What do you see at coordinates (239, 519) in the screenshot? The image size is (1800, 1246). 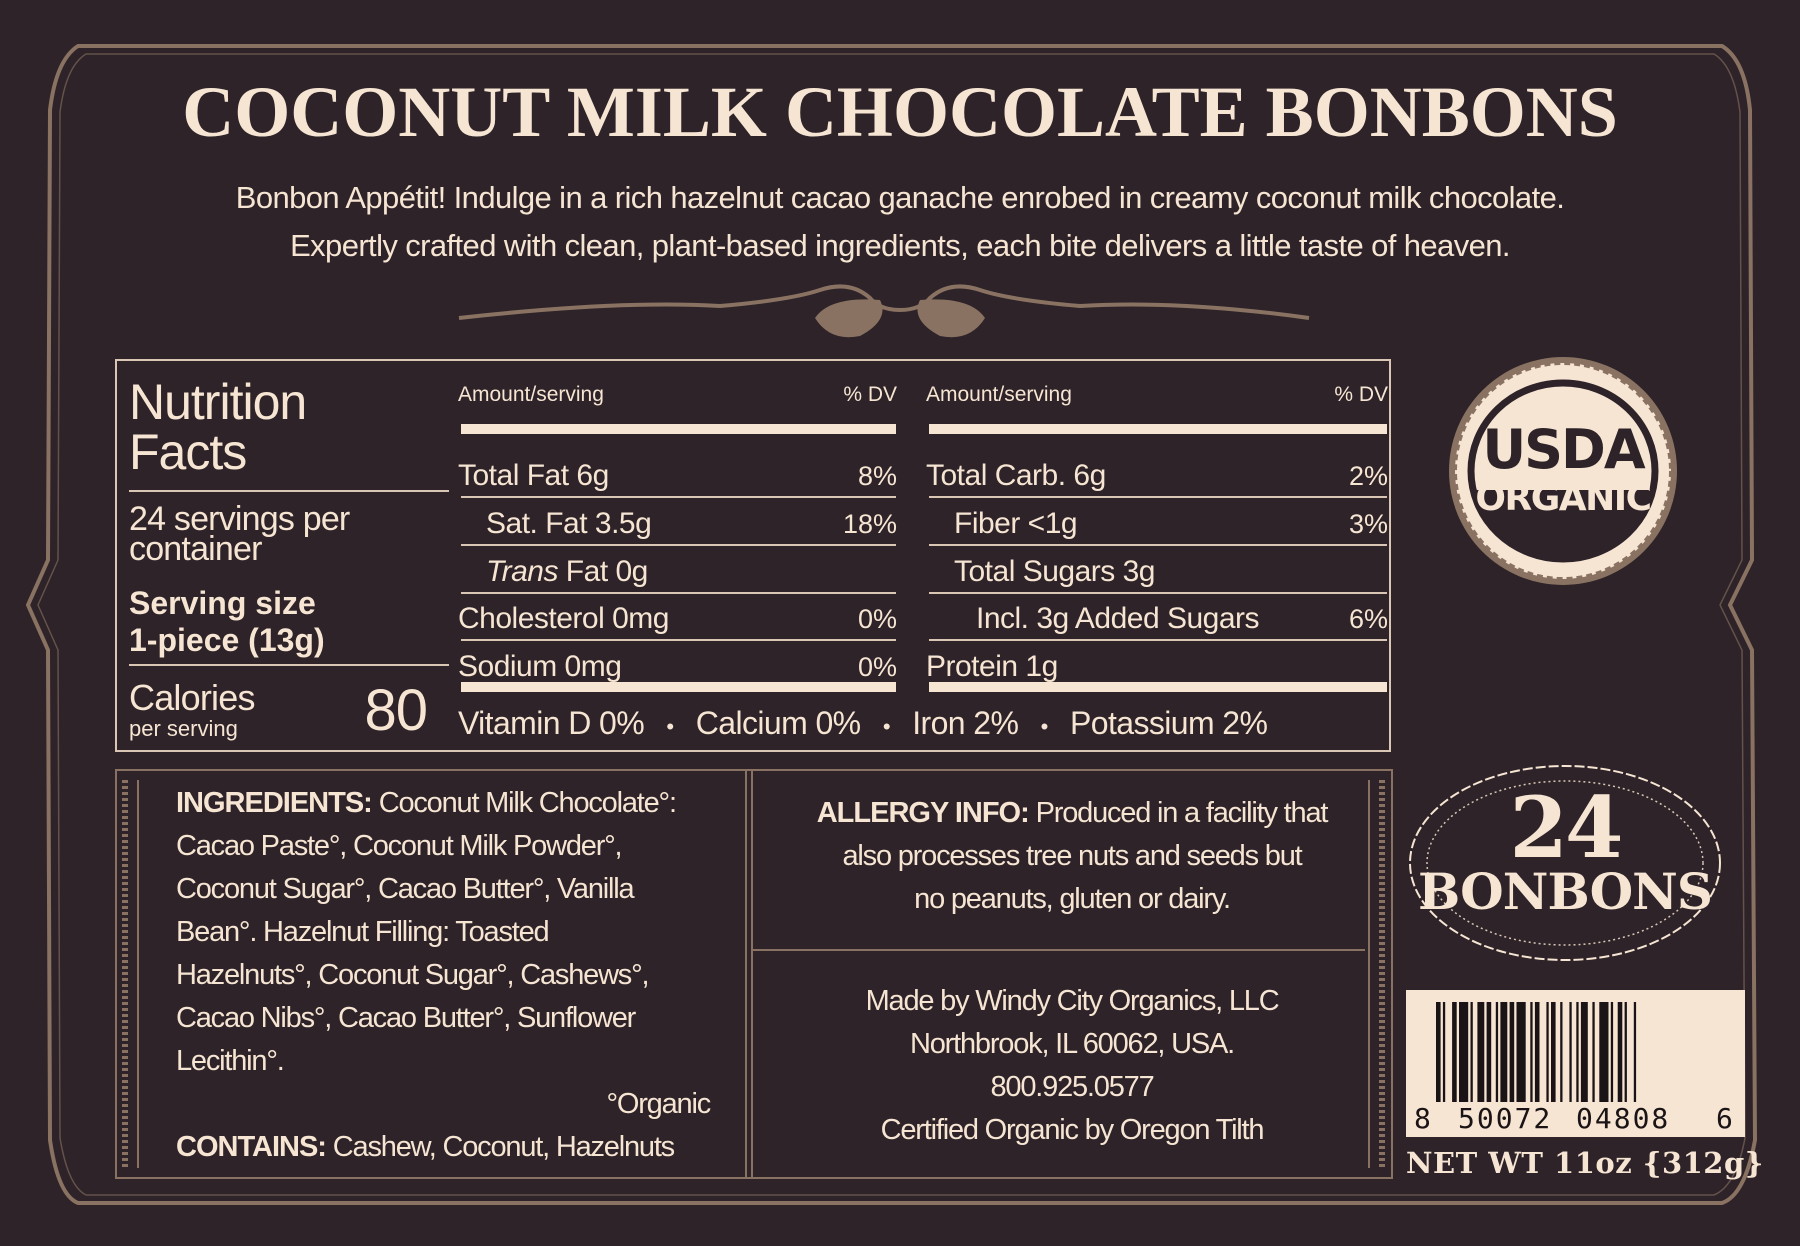 I see `servings-per-container: 24 servings per` at bounding box center [239, 519].